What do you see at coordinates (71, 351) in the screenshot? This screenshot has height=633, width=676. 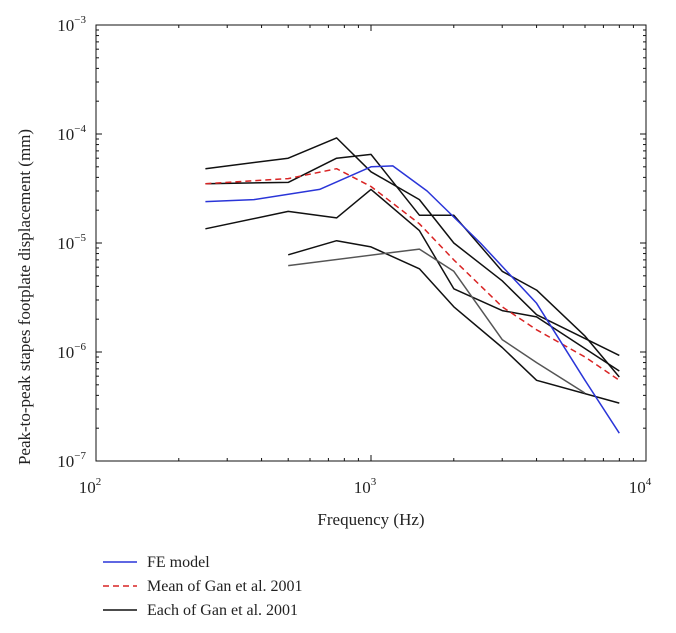 I see `y-tick-label: 10⁻⁶` at bounding box center [71, 351].